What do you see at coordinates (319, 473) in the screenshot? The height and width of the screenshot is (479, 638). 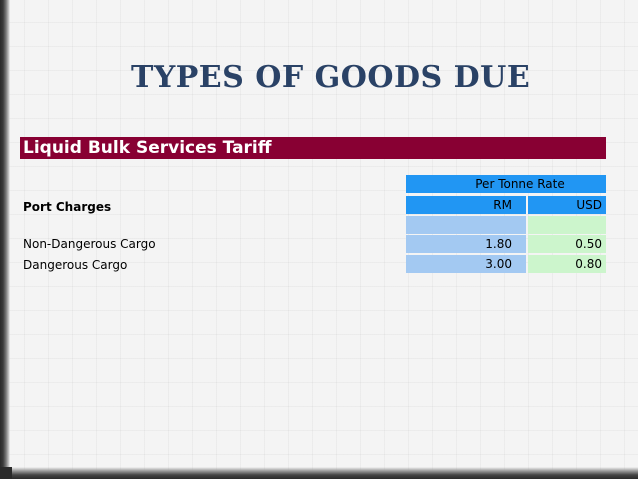 I see `slide-bottom-edge` at bounding box center [319, 473].